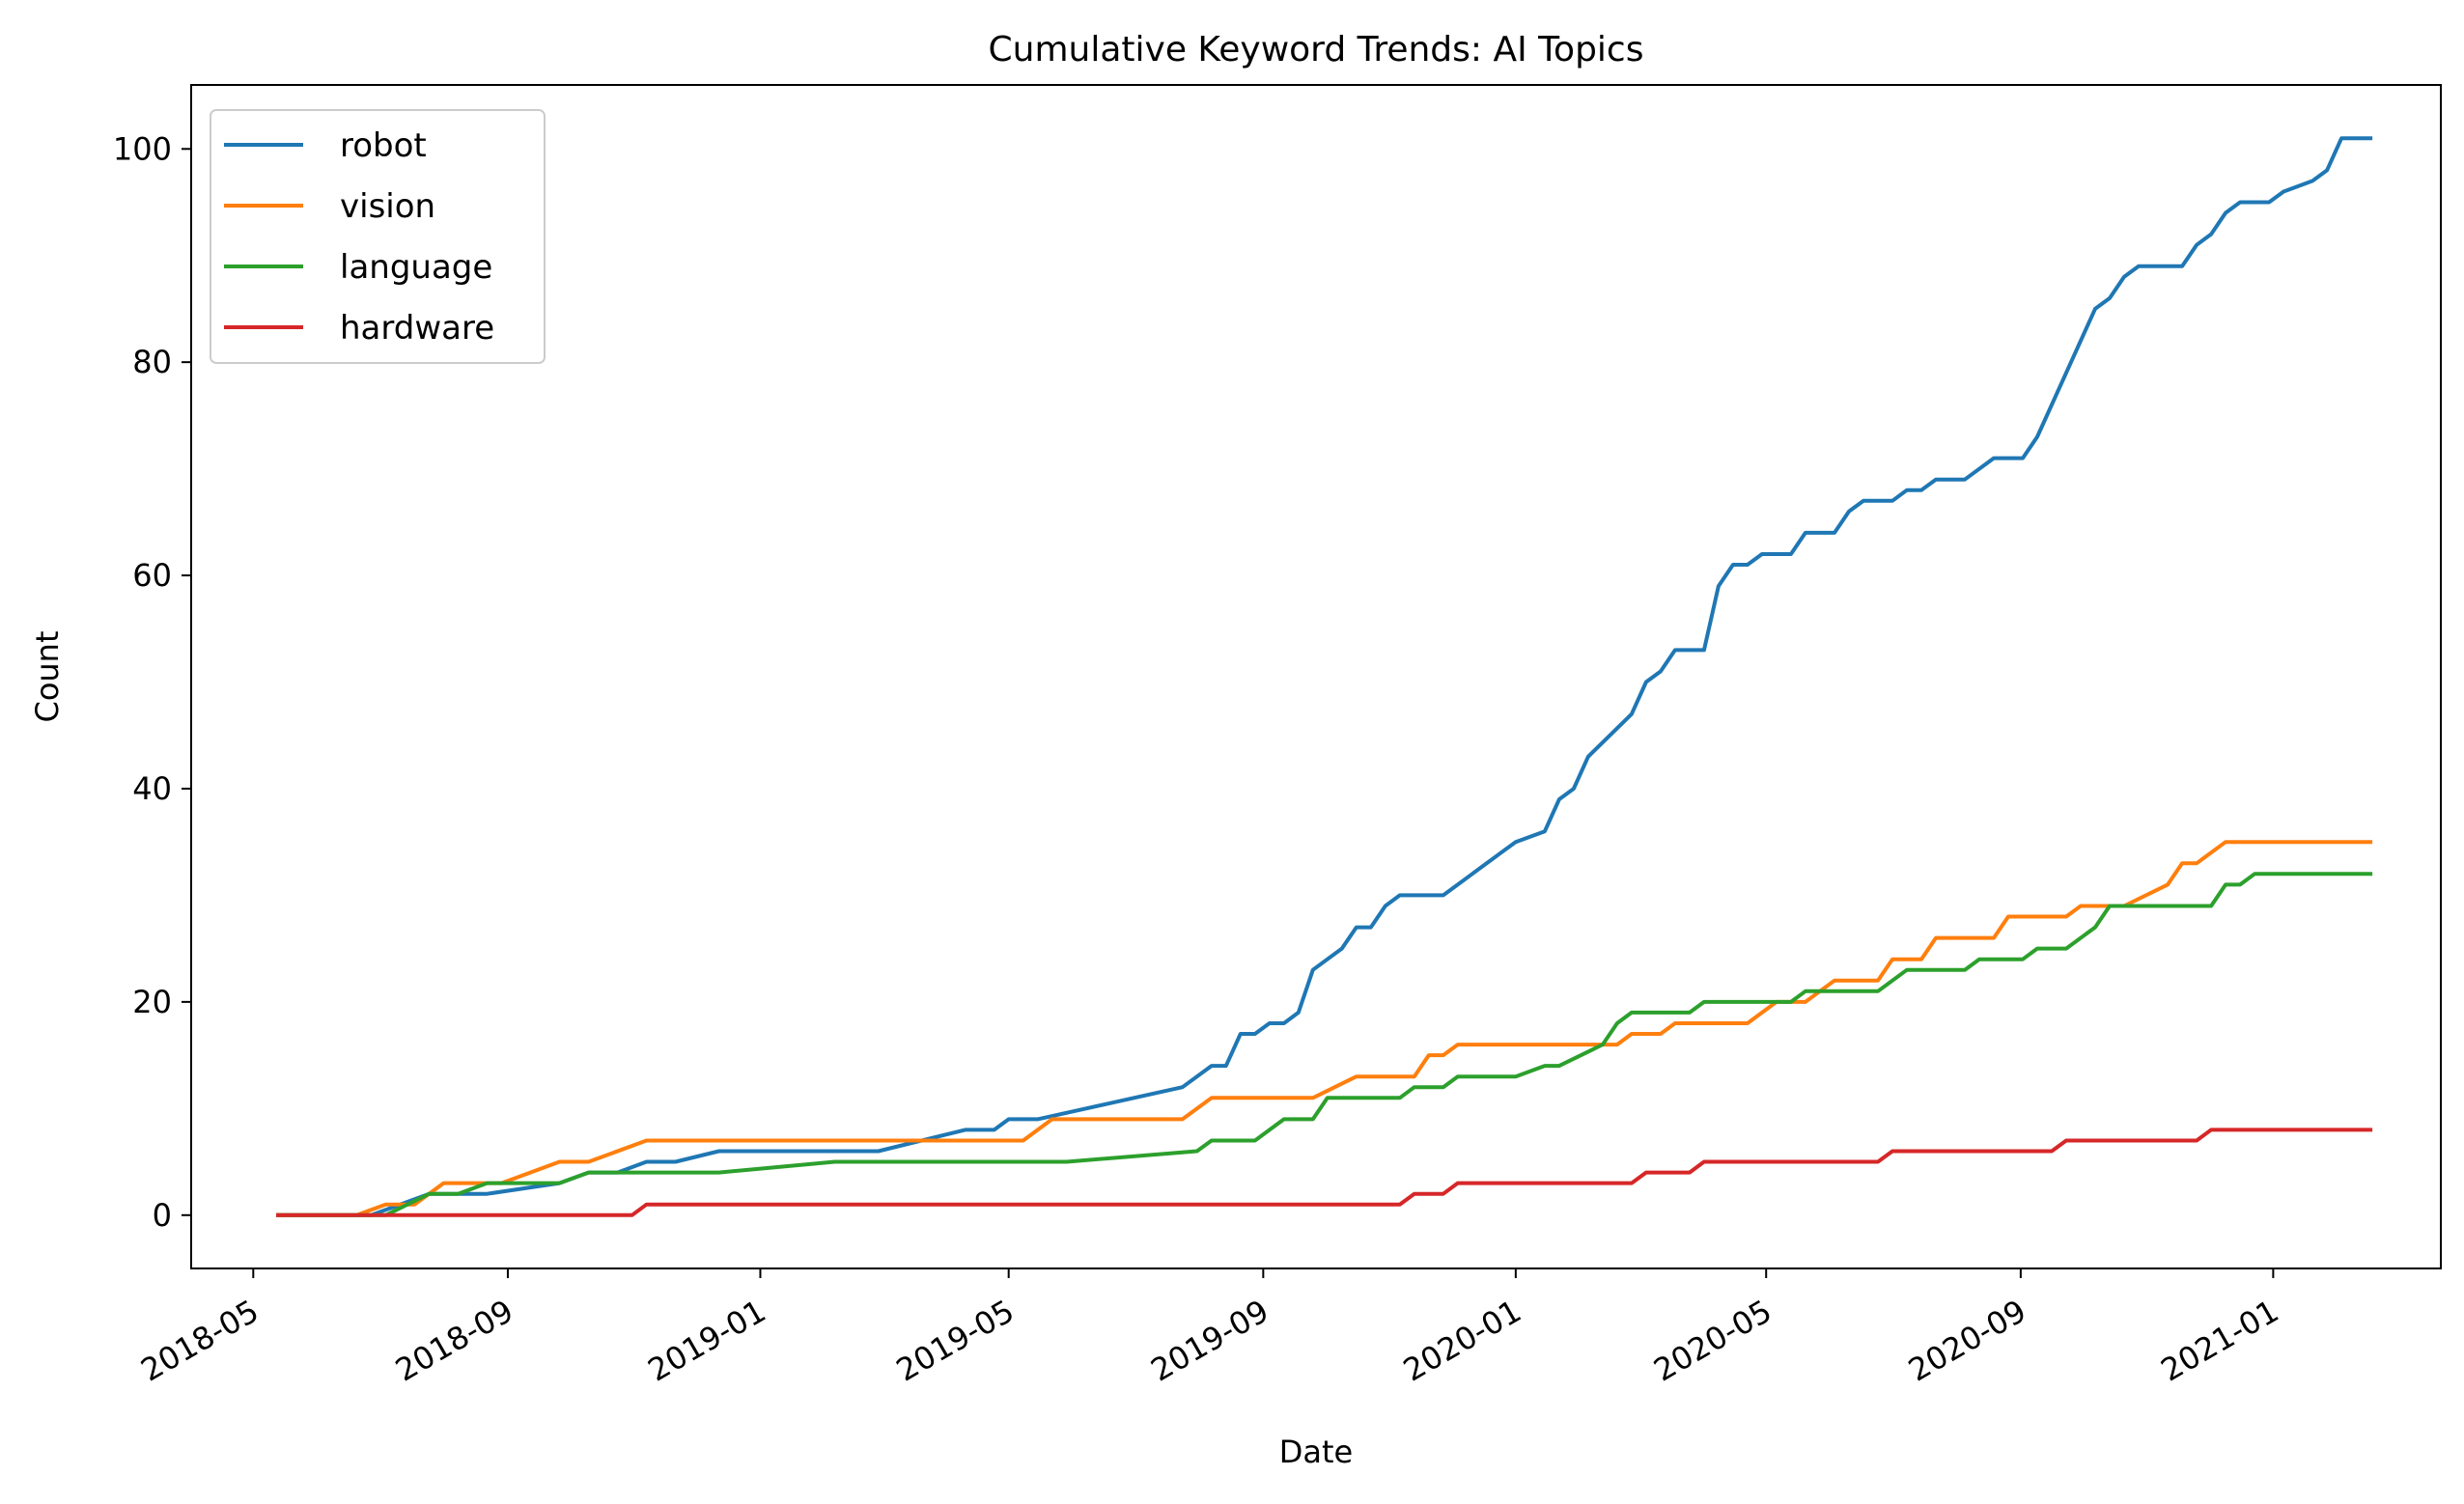  What do you see at coordinates (163, 1215) in the screenshot?
I see `y-tick-label: 0` at bounding box center [163, 1215].